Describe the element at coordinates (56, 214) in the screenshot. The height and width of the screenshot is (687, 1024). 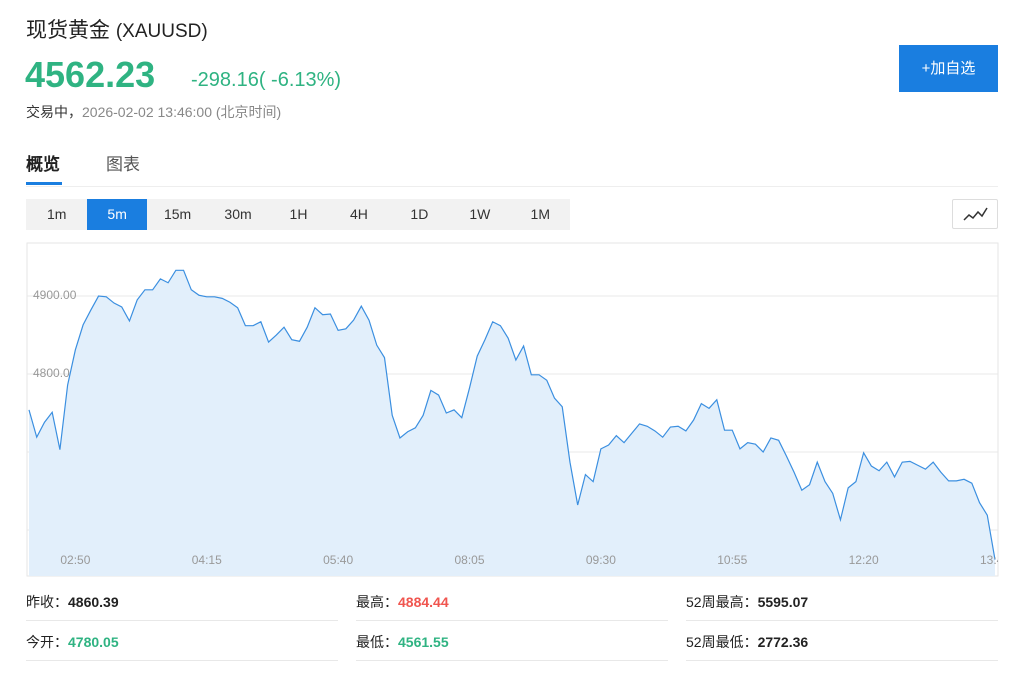
I see `interval-button: 1m` at that location.